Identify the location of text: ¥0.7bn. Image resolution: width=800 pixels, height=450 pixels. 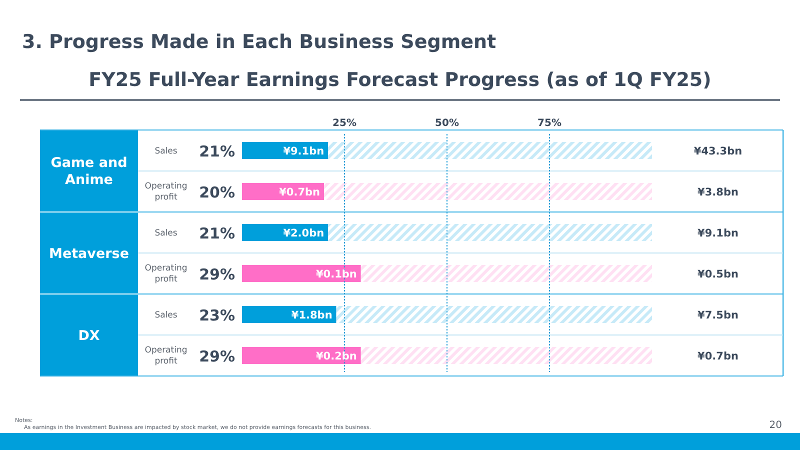
(718, 356).